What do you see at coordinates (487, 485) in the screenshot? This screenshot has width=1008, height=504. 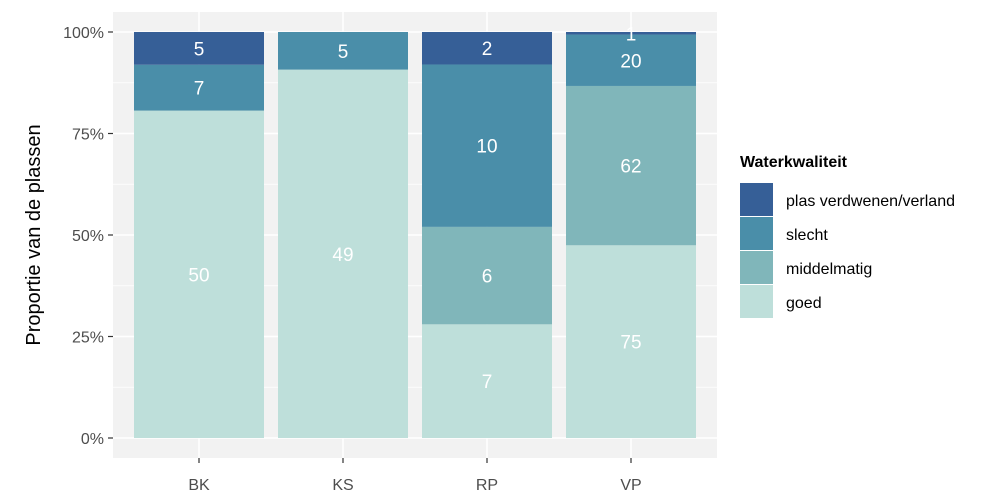 I see `x-tick-label: RP` at bounding box center [487, 485].